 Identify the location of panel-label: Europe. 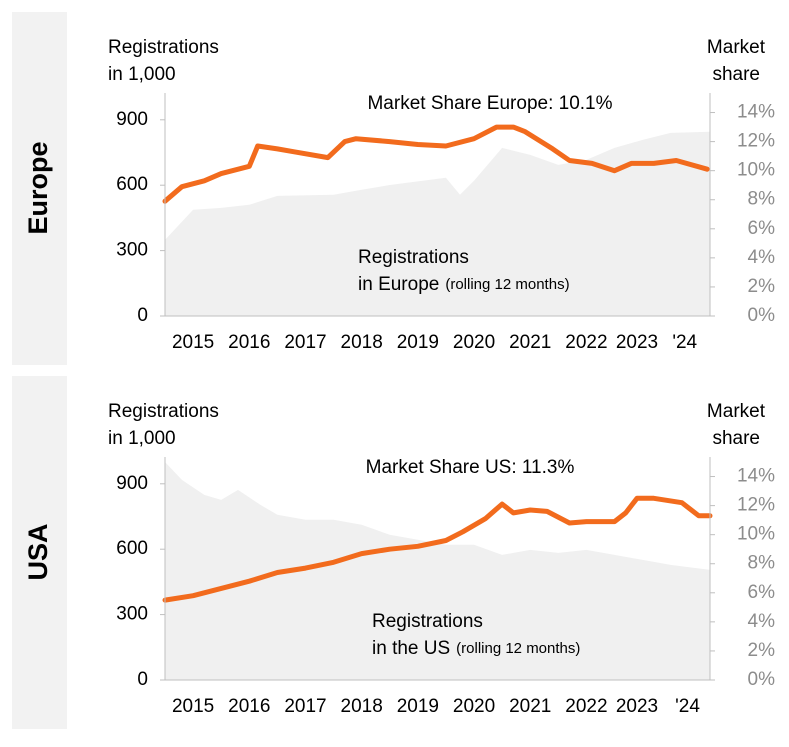
(38, 187).